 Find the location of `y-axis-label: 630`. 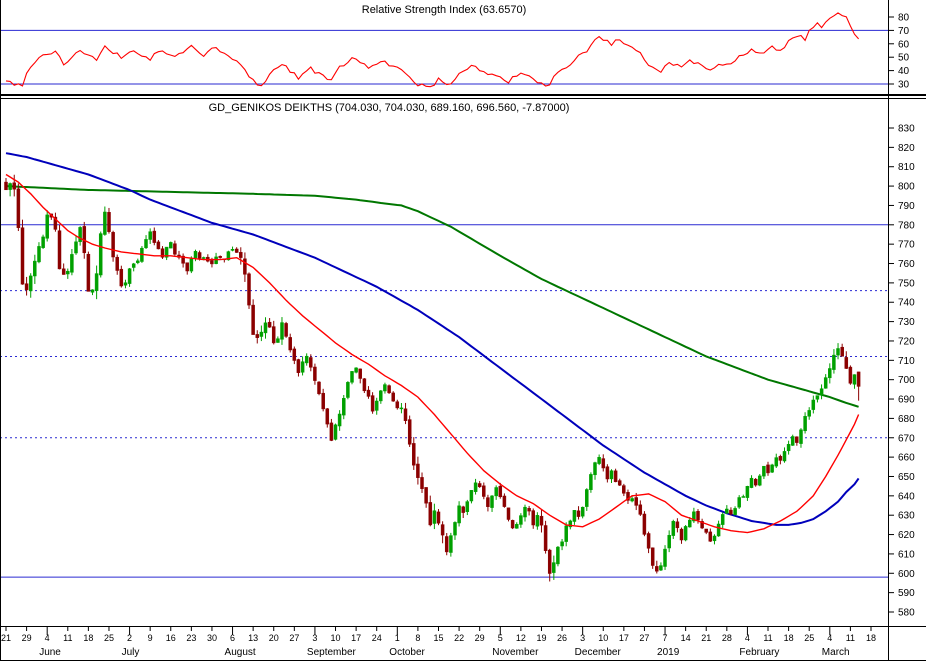

y-axis-label: 630 is located at coordinates (906, 516).